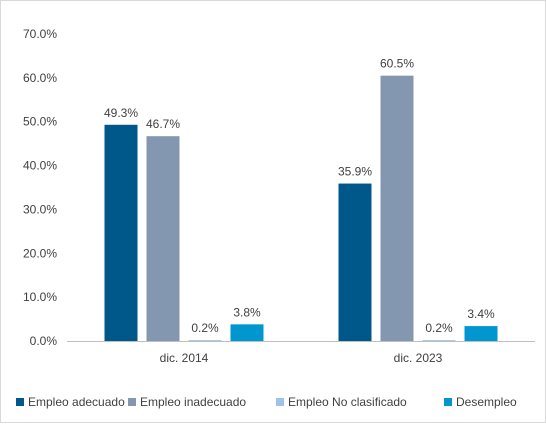 This screenshot has width=546, height=424. What do you see at coordinates (301, 353) in the screenshot?
I see `x-axis: dic. 2014 dic. 2023` at bounding box center [301, 353].